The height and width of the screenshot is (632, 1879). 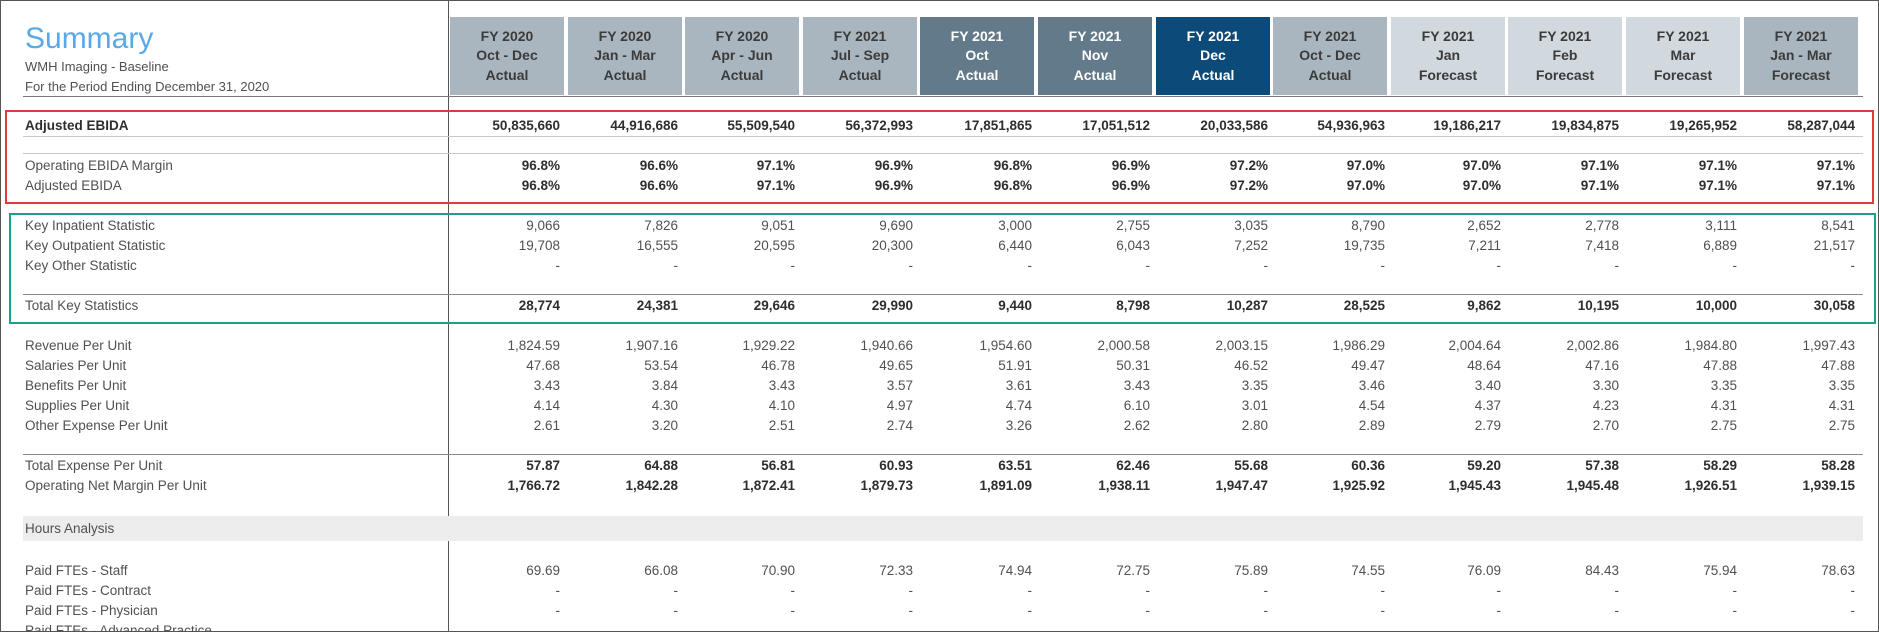 What do you see at coordinates (526, 125) in the screenshot?
I see `table-cell: 50,835,660` at bounding box center [526, 125].